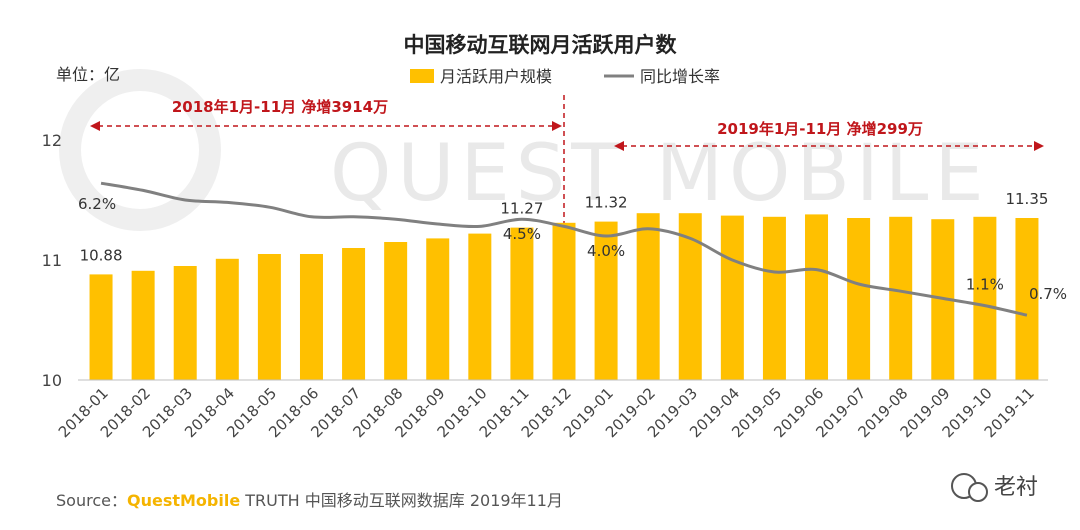 This screenshot has height=530, width=1080. What do you see at coordinates (820, 129) in the screenshot?
I see `annotation-text: 2019年1月-11月 净增299万` at bounding box center [820, 129].